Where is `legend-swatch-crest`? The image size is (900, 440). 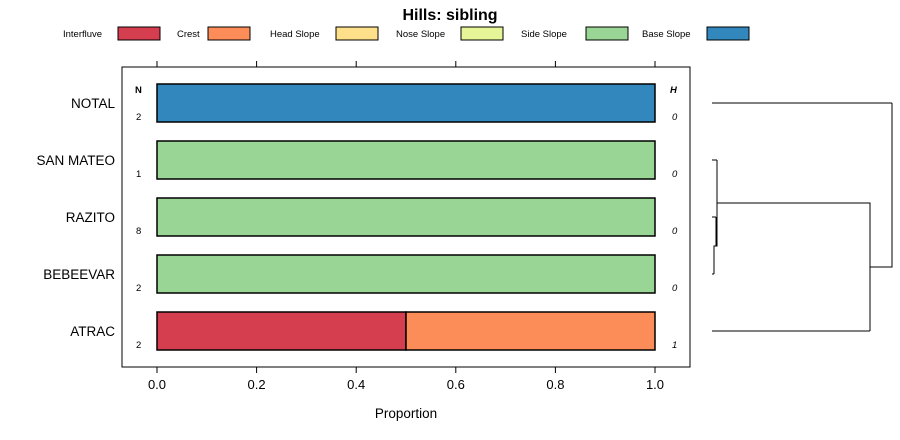
legend-swatch-crest is located at coordinates (229, 33).